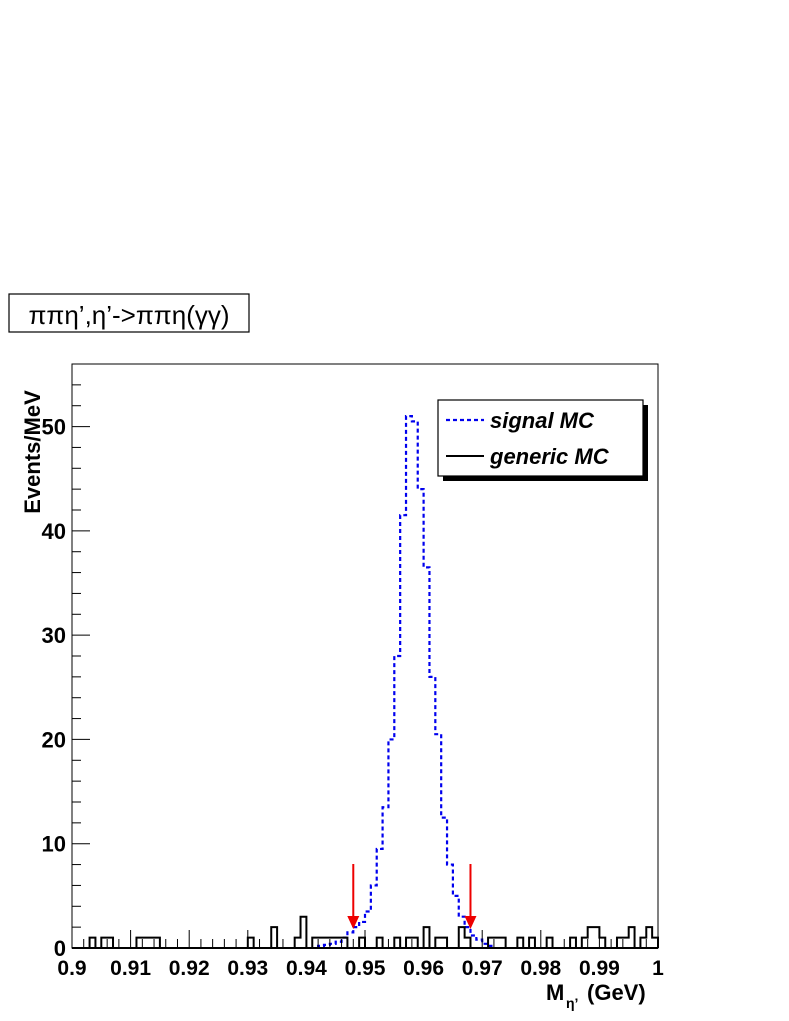  I want to click on x-axis-title-subscript: η’, so click(572, 1003).